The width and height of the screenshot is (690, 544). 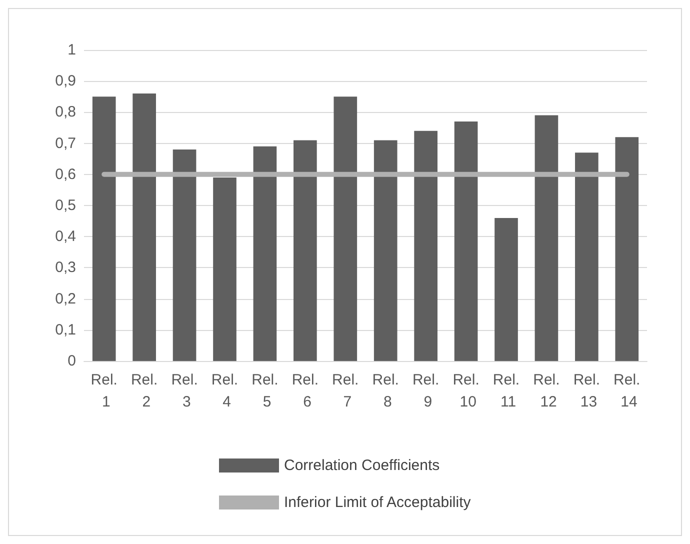 What do you see at coordinates (65, 143) in the screenshot?
I see `y-tick-label: 0,7` at bounding box center [65, 143].